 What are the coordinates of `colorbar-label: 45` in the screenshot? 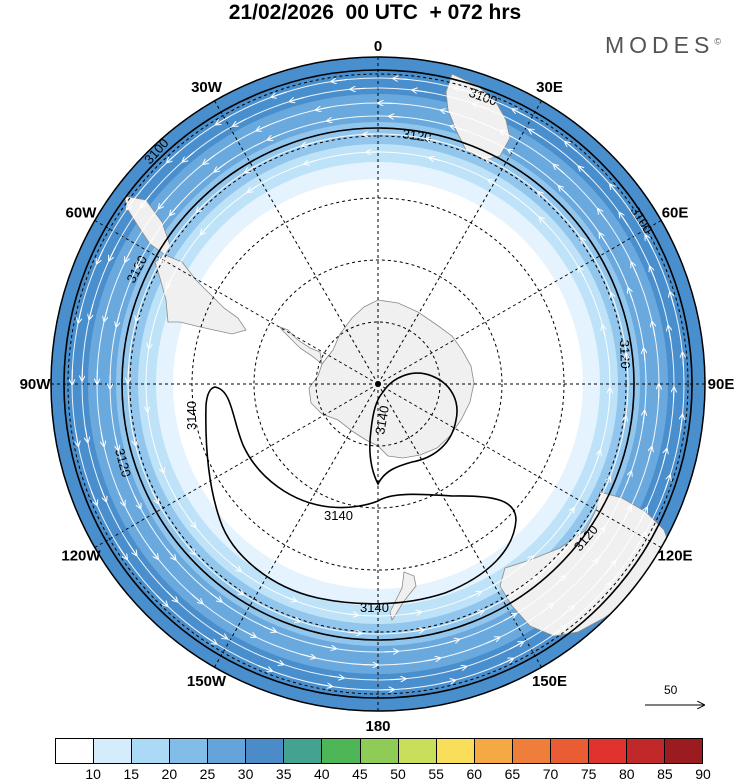 It's located at (360, 774).